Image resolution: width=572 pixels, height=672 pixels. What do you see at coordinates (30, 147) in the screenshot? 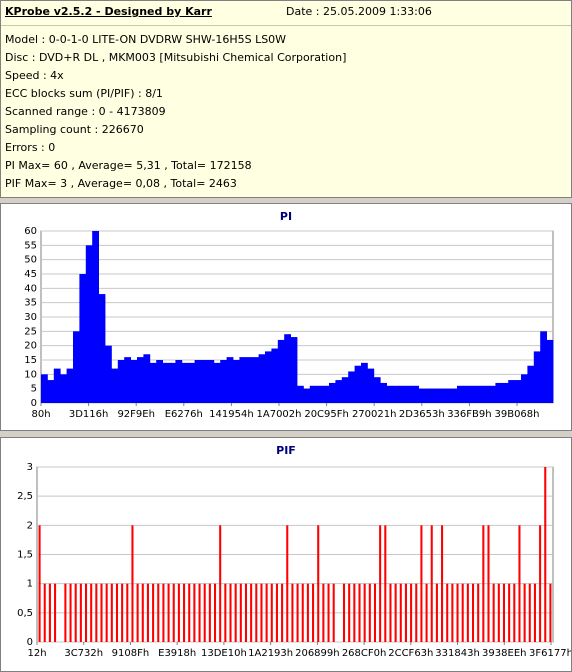
I see `errors-line: Errors : 0` at bounding box center [30, 147].